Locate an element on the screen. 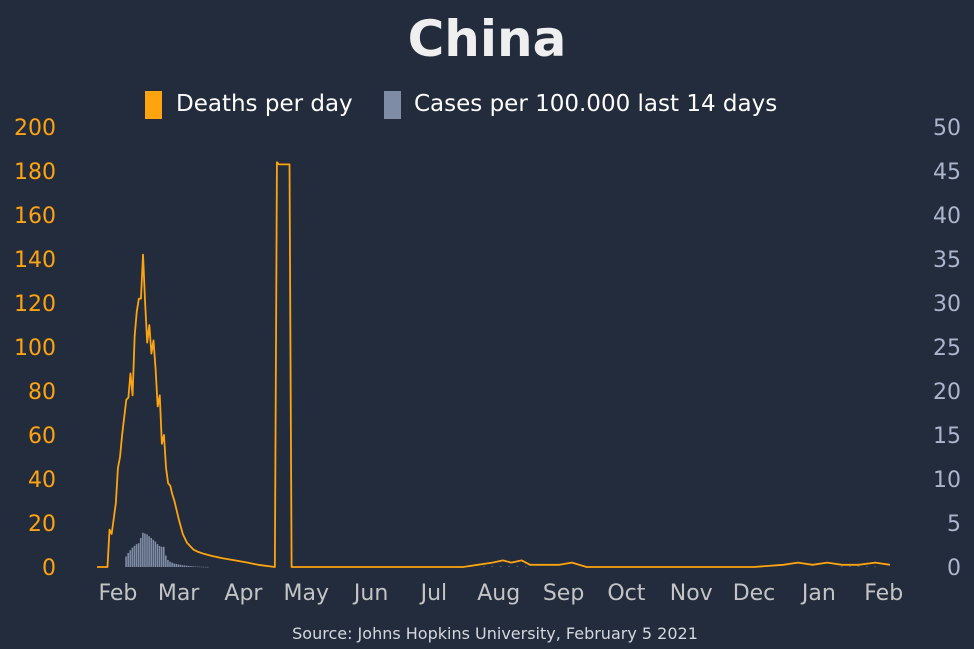  x-tick-label: Jul is located at coordinates (433, 593).